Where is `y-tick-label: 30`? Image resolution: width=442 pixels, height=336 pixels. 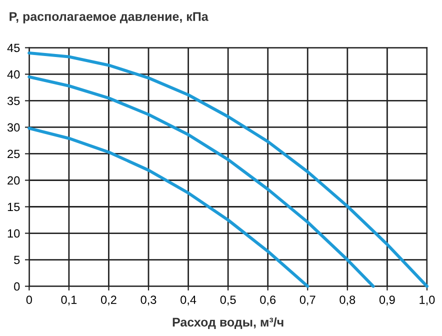 y-tick-label: 30 is located at coordinates (13, 127).